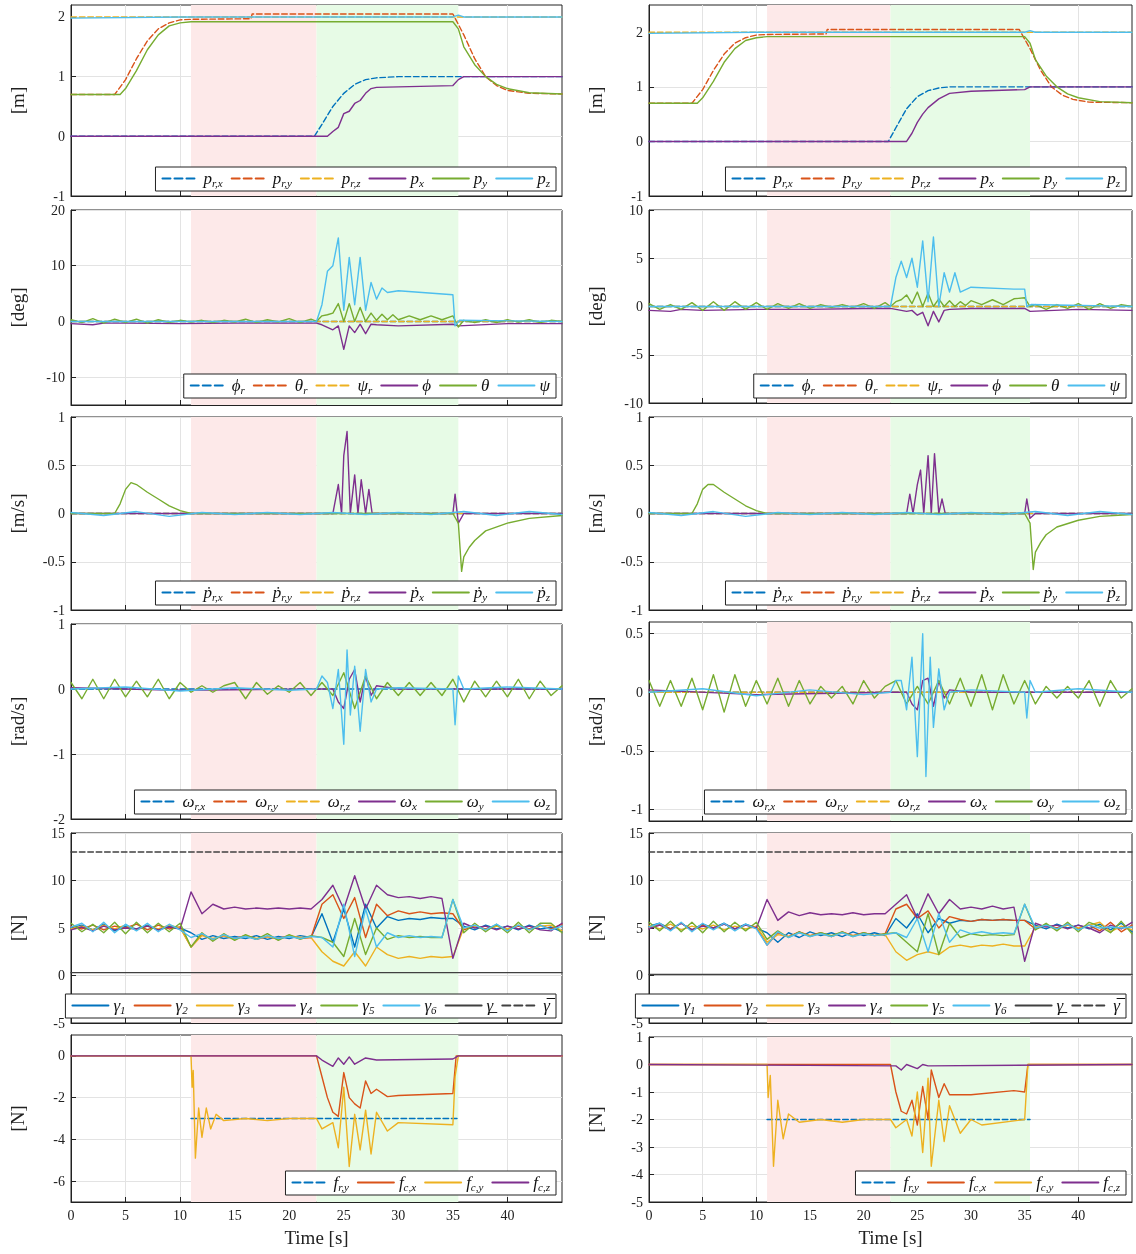  What do you see at coordinates (58, 210) in the screenshot?
I see `y-tick-label: 20` at bounding box center [58, 210].